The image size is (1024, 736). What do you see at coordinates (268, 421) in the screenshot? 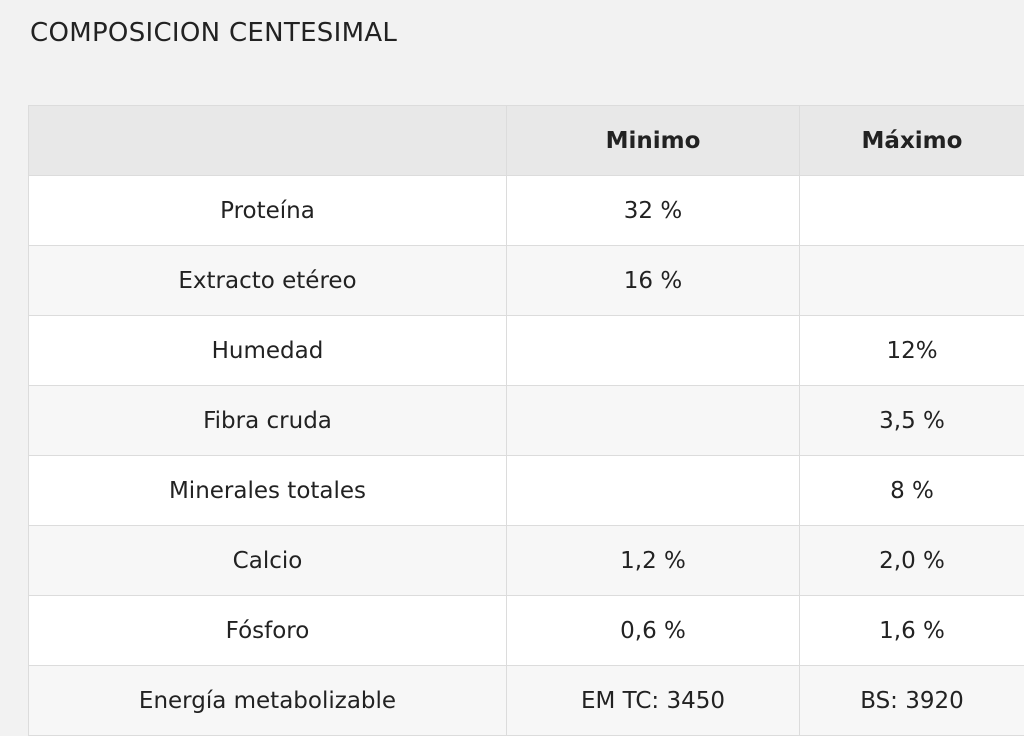
I see `row-label: Fibra cruda` at bounding box center [268, 421].